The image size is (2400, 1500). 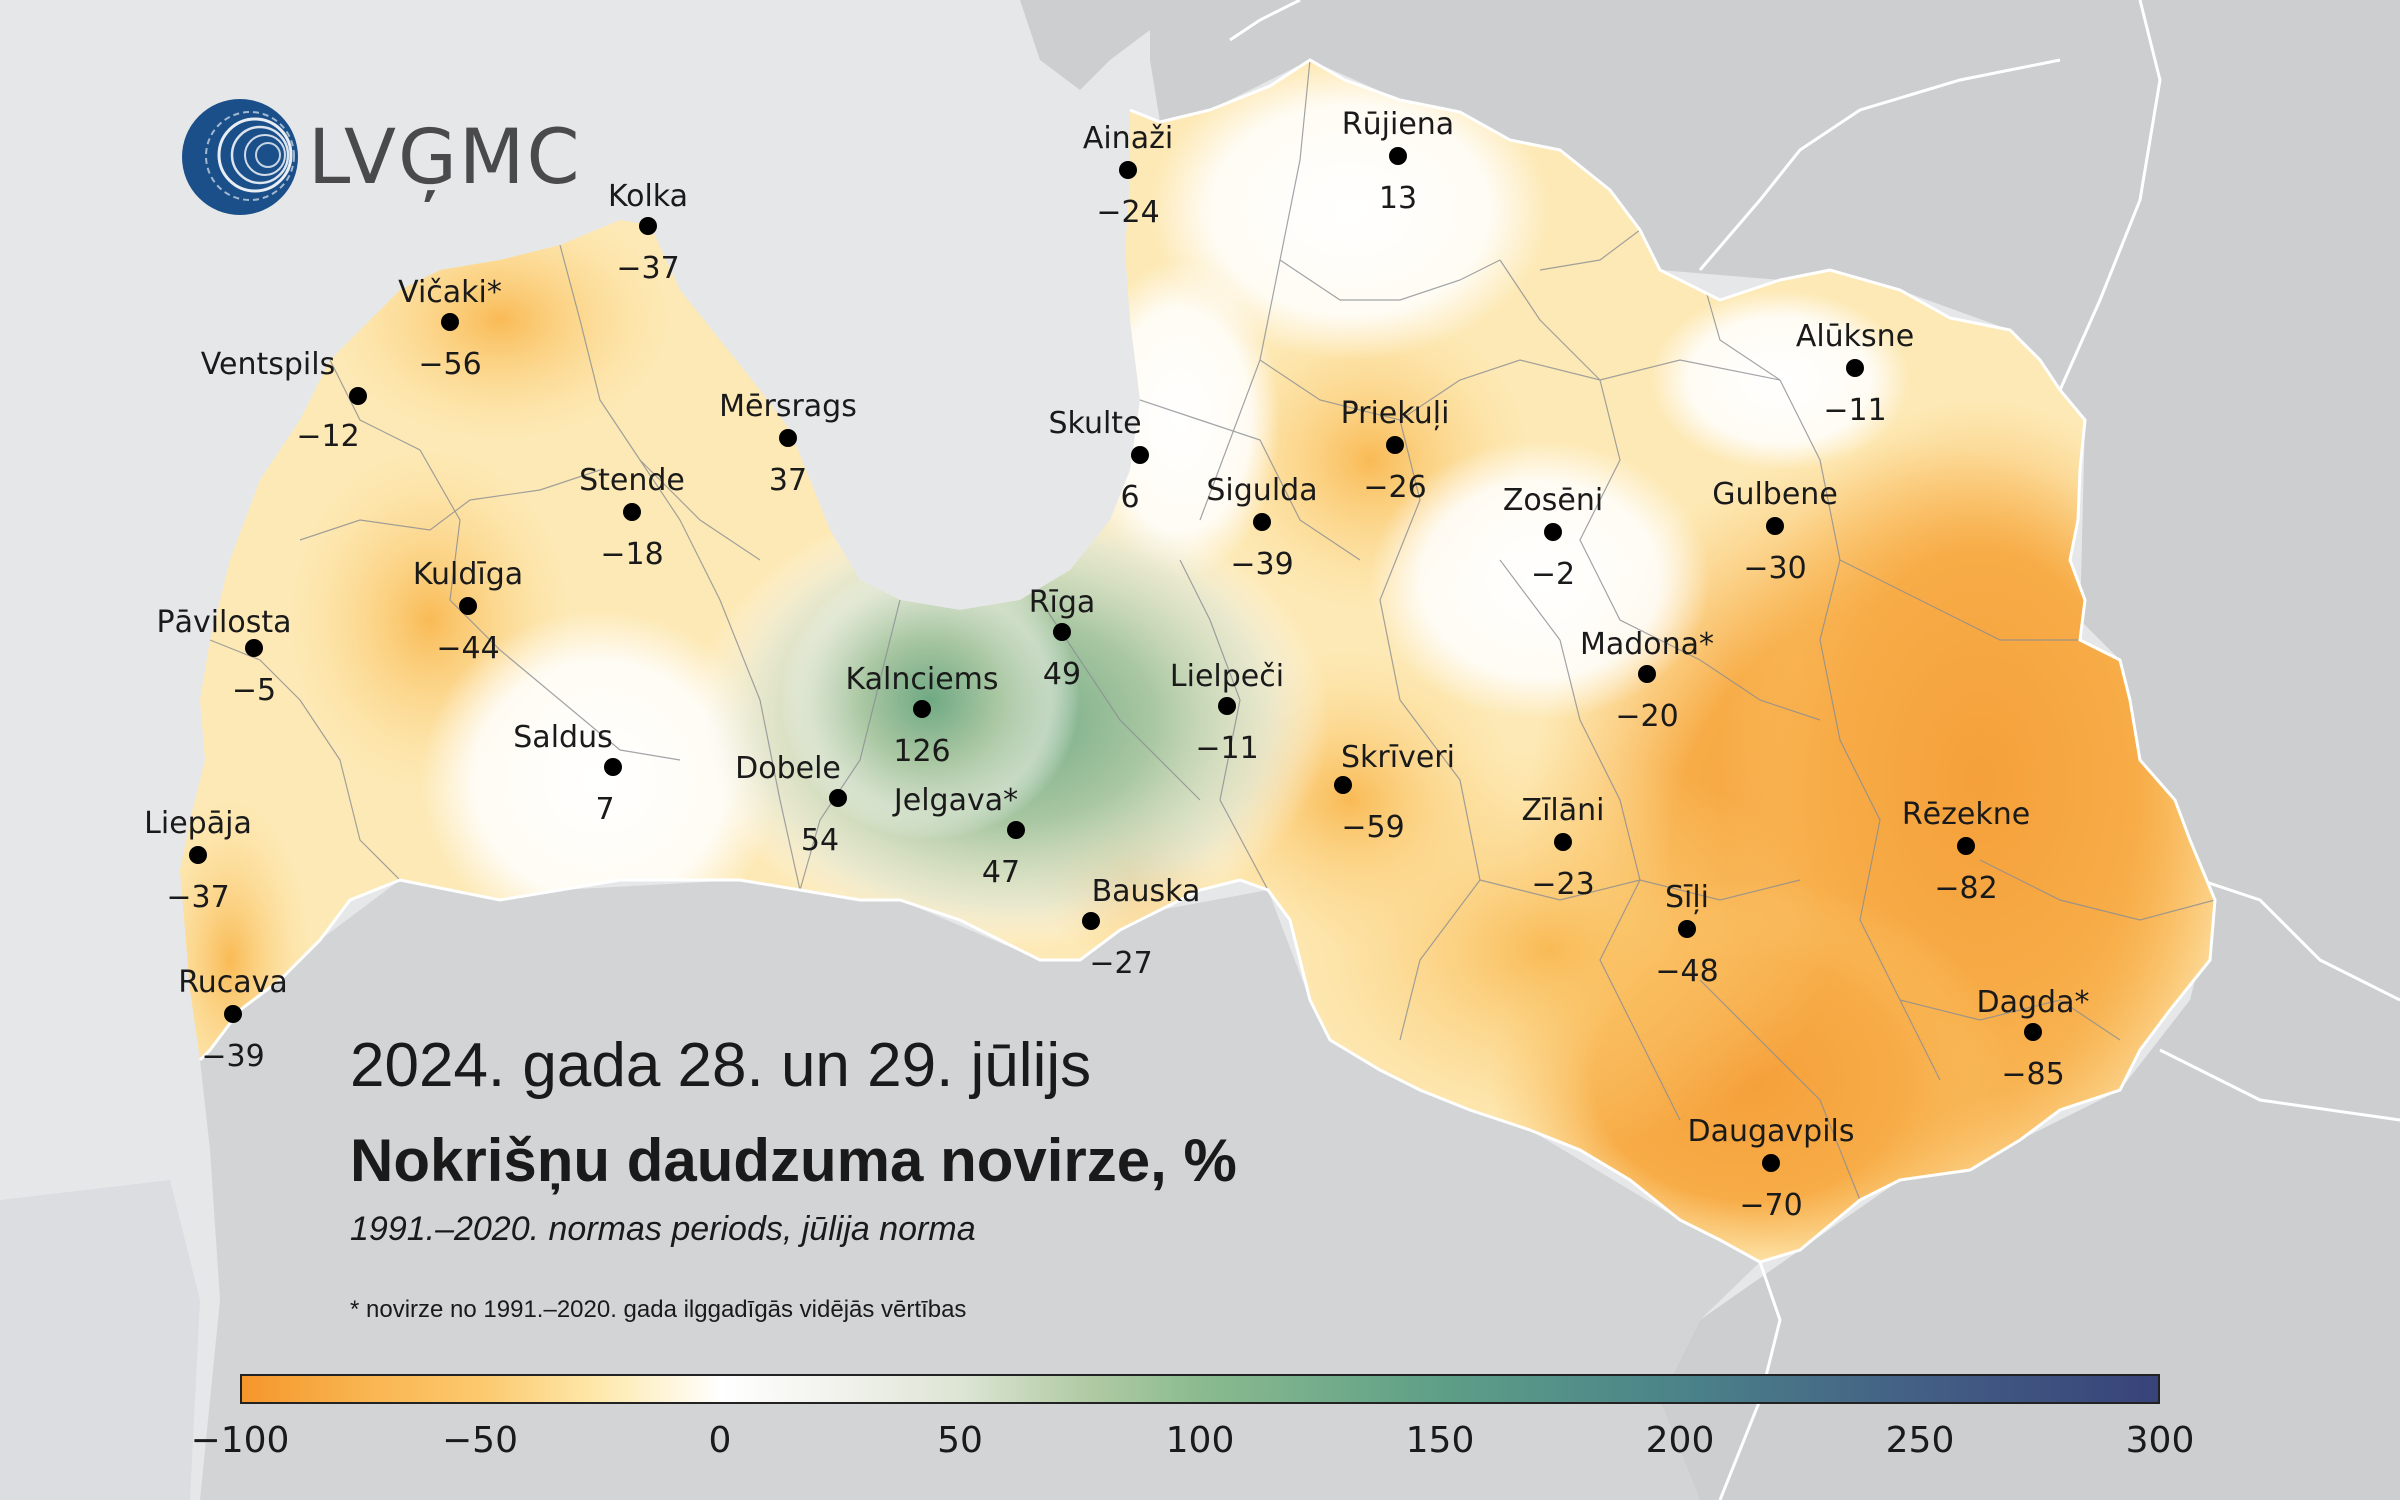 I want to click on station-kolka: Kolka −37, so click(x=648, y=232).